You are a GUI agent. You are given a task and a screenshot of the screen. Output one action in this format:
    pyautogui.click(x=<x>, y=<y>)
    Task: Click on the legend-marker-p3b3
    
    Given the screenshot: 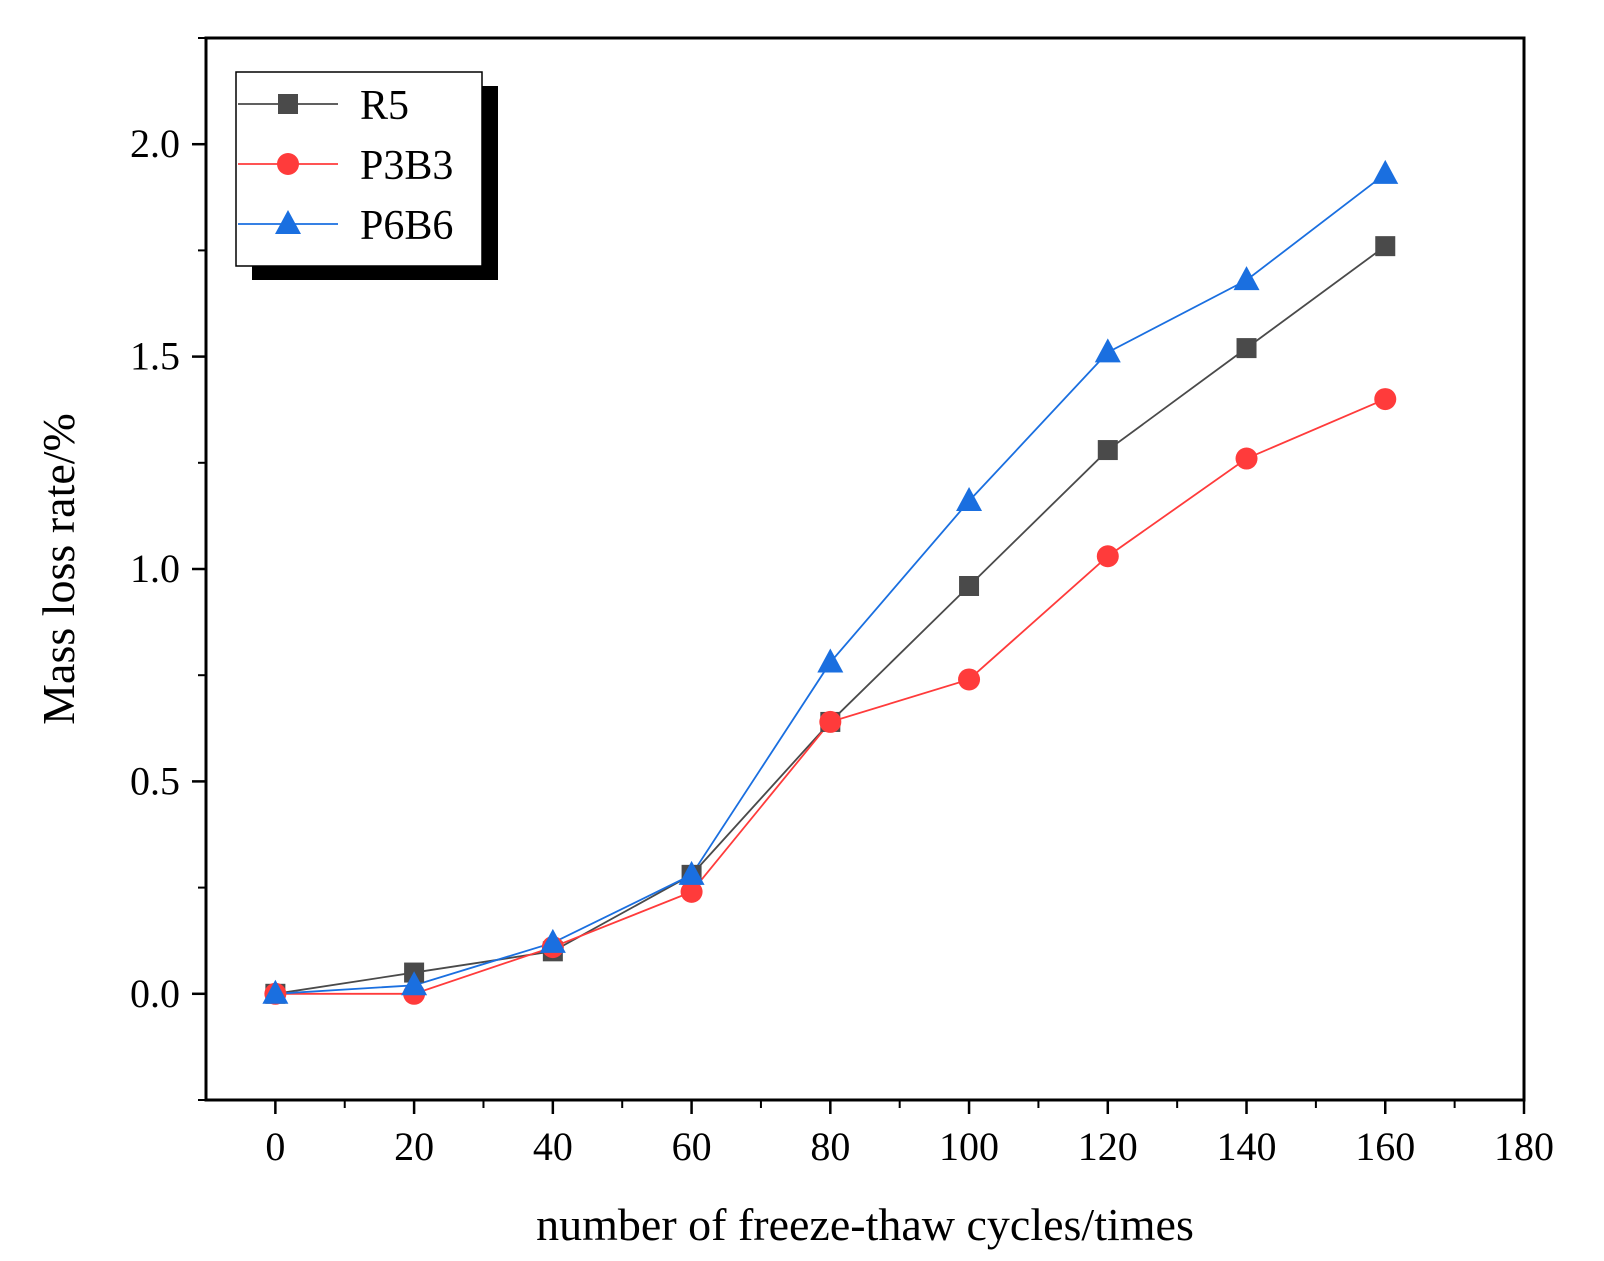 What is the action you would take?
    pyautogui.click(x=288, y=164)
    